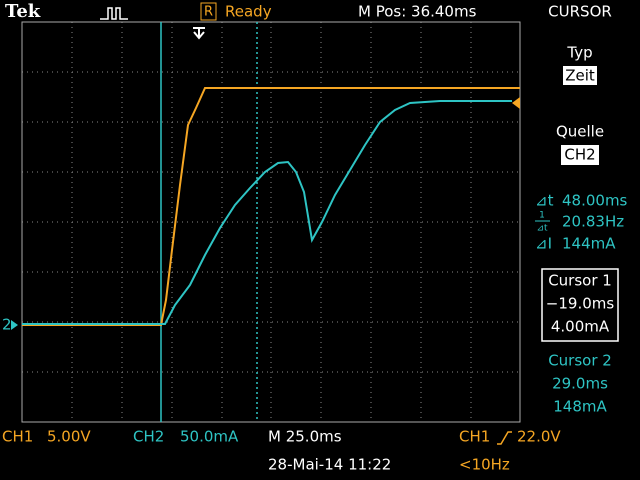 The width and height of the screenshot is (640, 480). What do you see at coordinates (417, 12) in the screenshot?
I see `position: M Pos: 36.40ms` at bounding box center [417, 12].